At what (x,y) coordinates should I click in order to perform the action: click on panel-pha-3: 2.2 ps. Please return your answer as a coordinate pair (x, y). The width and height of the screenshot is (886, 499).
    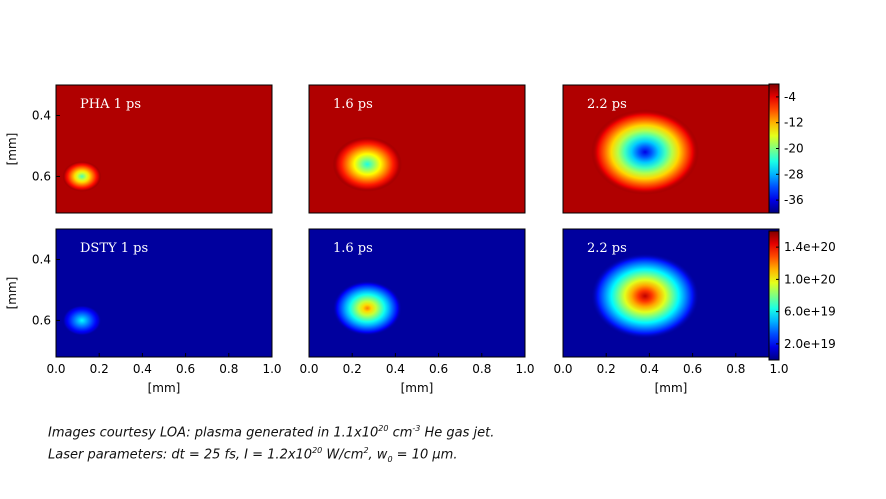
    Looking at the image, I should click on (671, 149).